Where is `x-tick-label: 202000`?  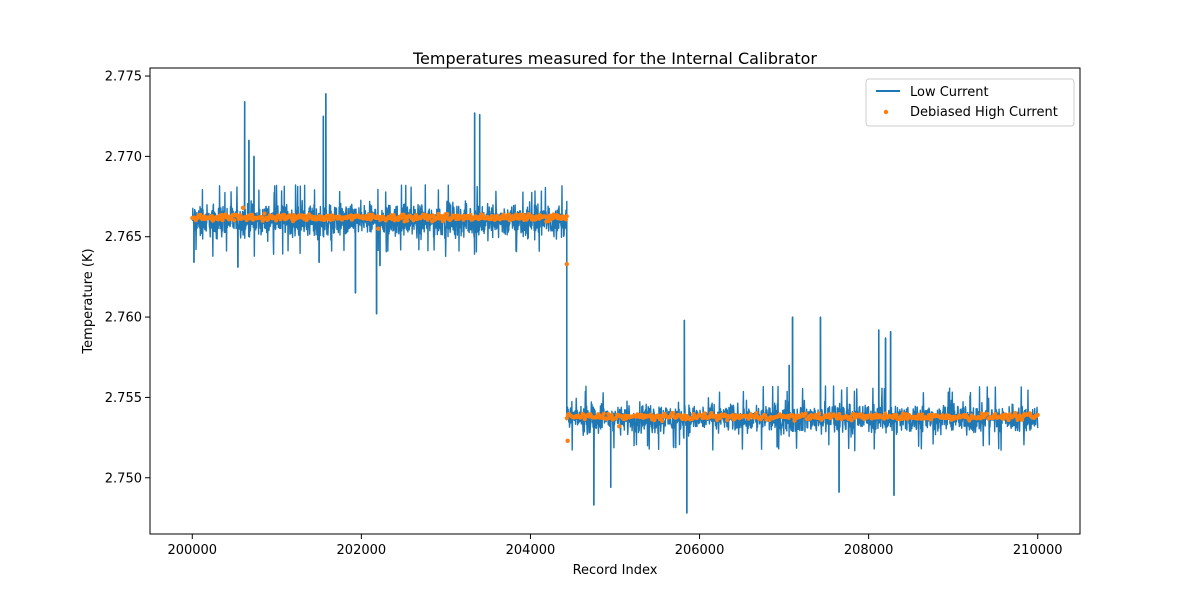
x-tick-label: 202000 is located at coordinates (362, 550).